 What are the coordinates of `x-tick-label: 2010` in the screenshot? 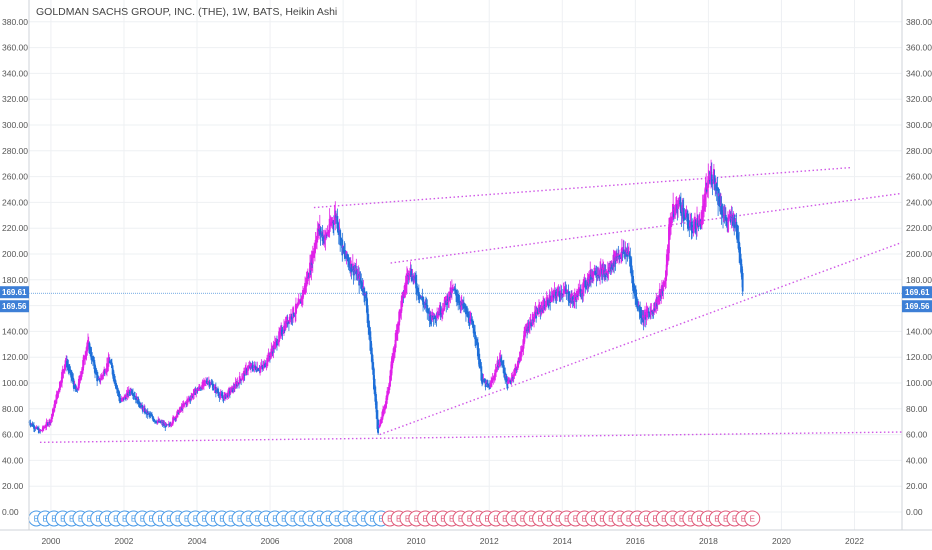 It's located at (416, 541).